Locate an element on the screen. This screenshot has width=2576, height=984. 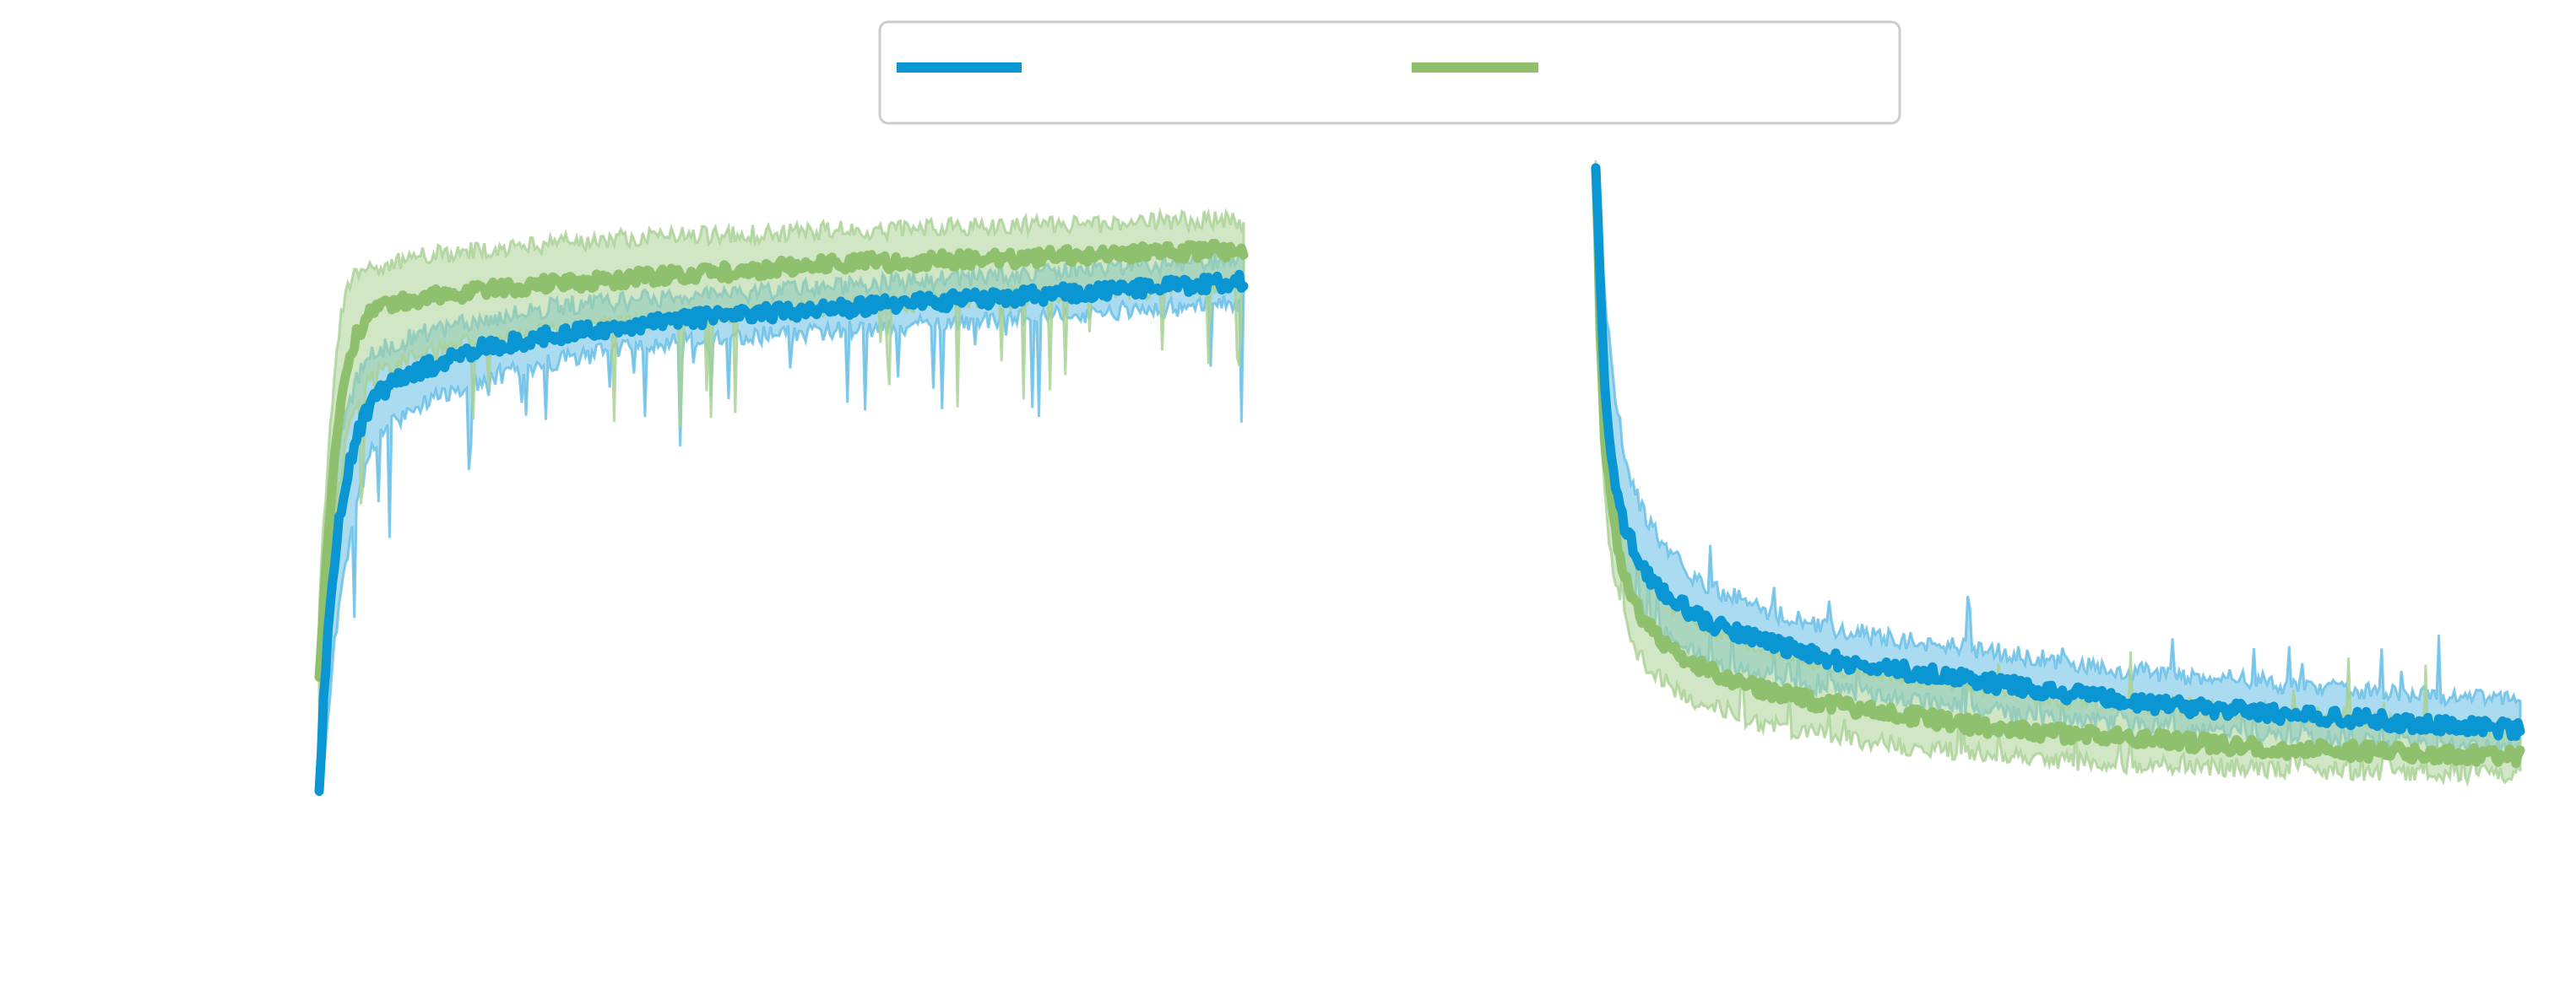
legend is located at coordinates (1390, 73).